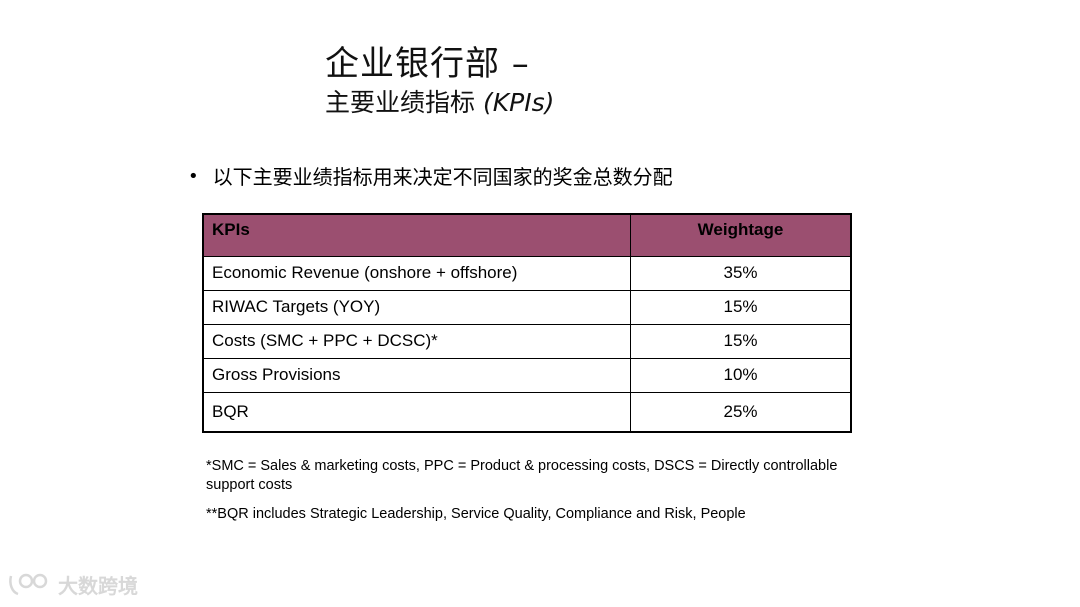 The image size is (1080, 607). I want to click on kpi-cell: BQR, so click(416, 412).